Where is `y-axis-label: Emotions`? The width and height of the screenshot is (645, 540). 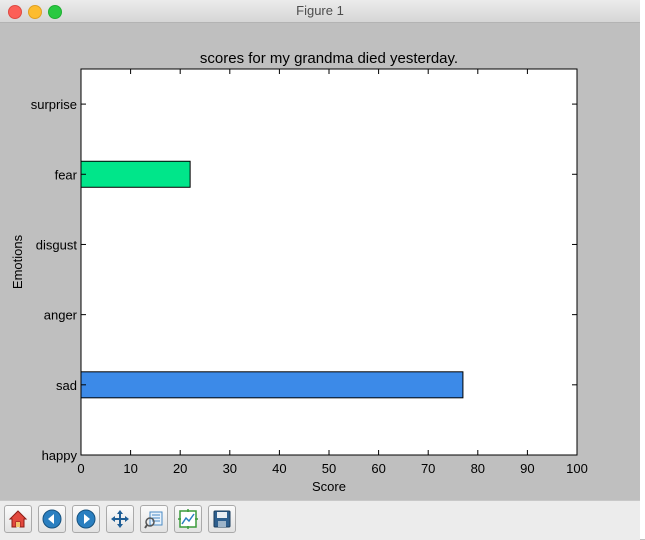 y-axis-label: Emotions is located at coordinates (17, 261).